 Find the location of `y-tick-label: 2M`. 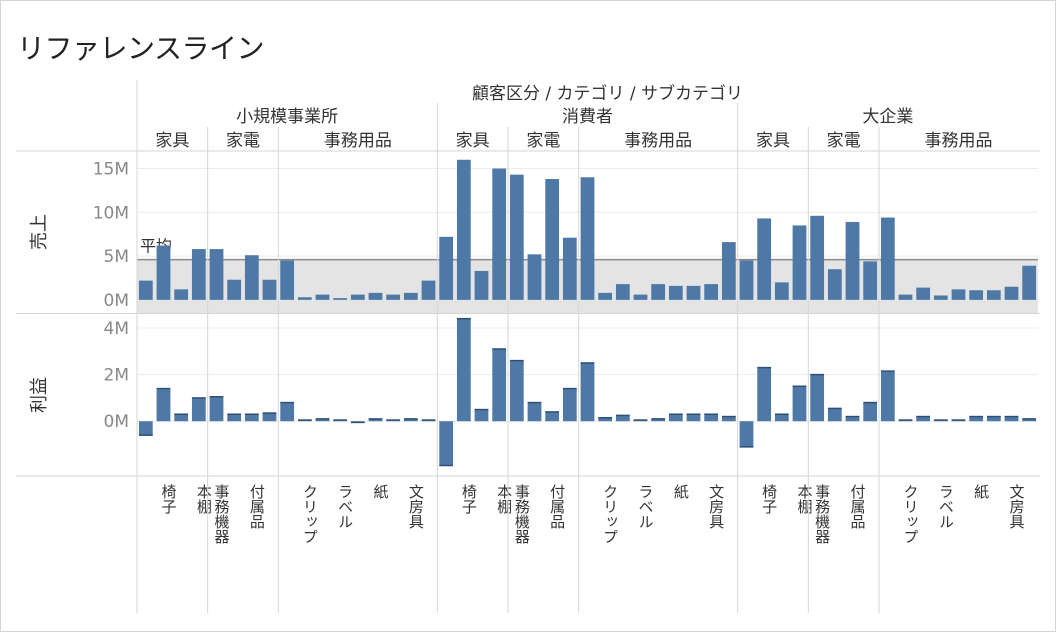

y-tick-label: 2M is located at coordinates (116, 376).